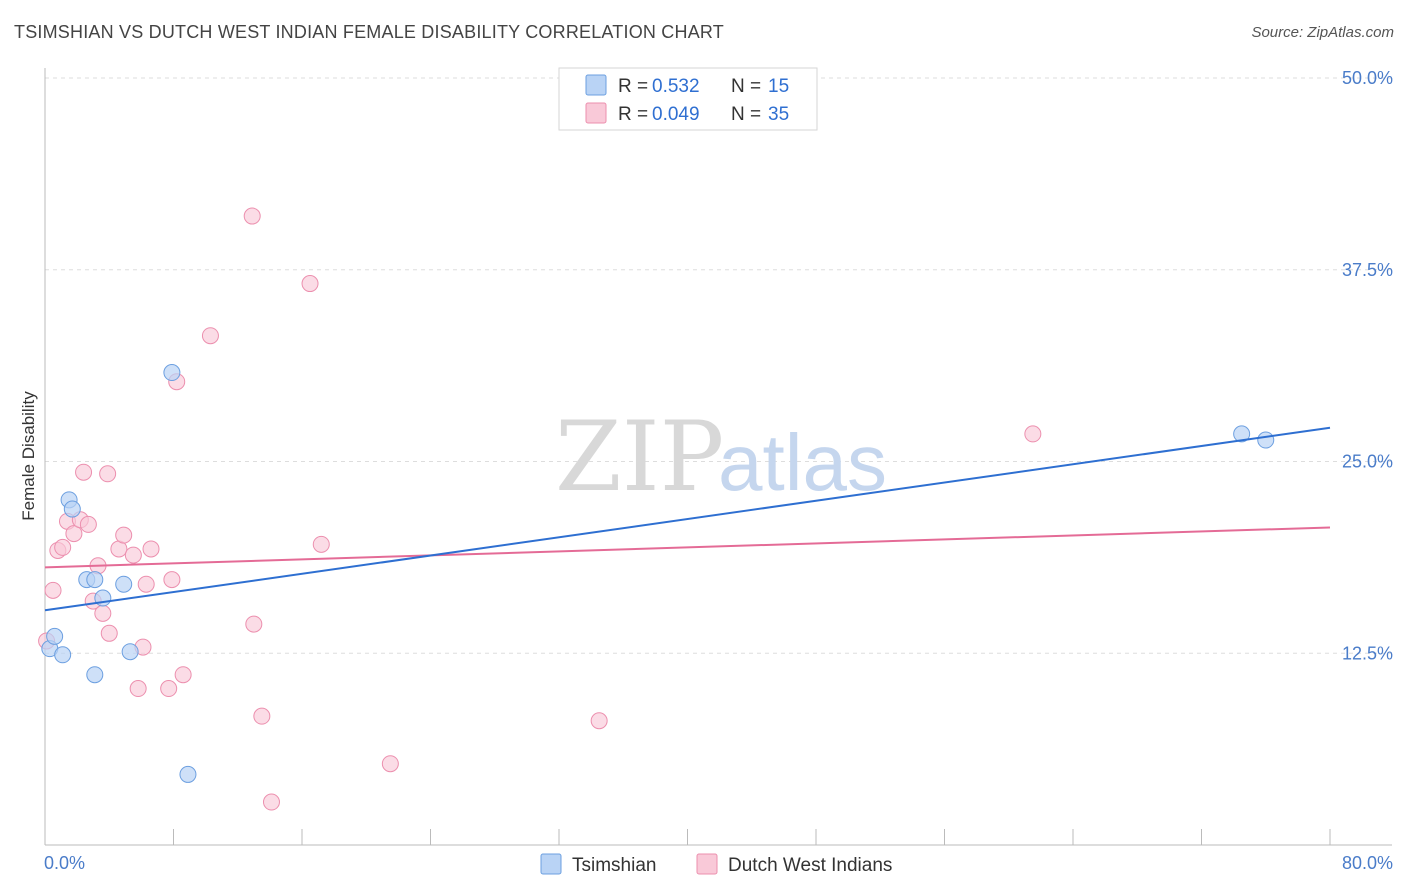  I want to click on legend-r-value-2: 0.049, so click(676, 114).